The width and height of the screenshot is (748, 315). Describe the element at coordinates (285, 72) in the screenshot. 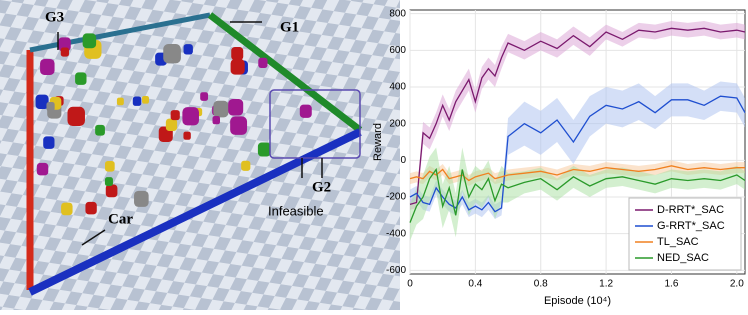

I see `wall` at that location.